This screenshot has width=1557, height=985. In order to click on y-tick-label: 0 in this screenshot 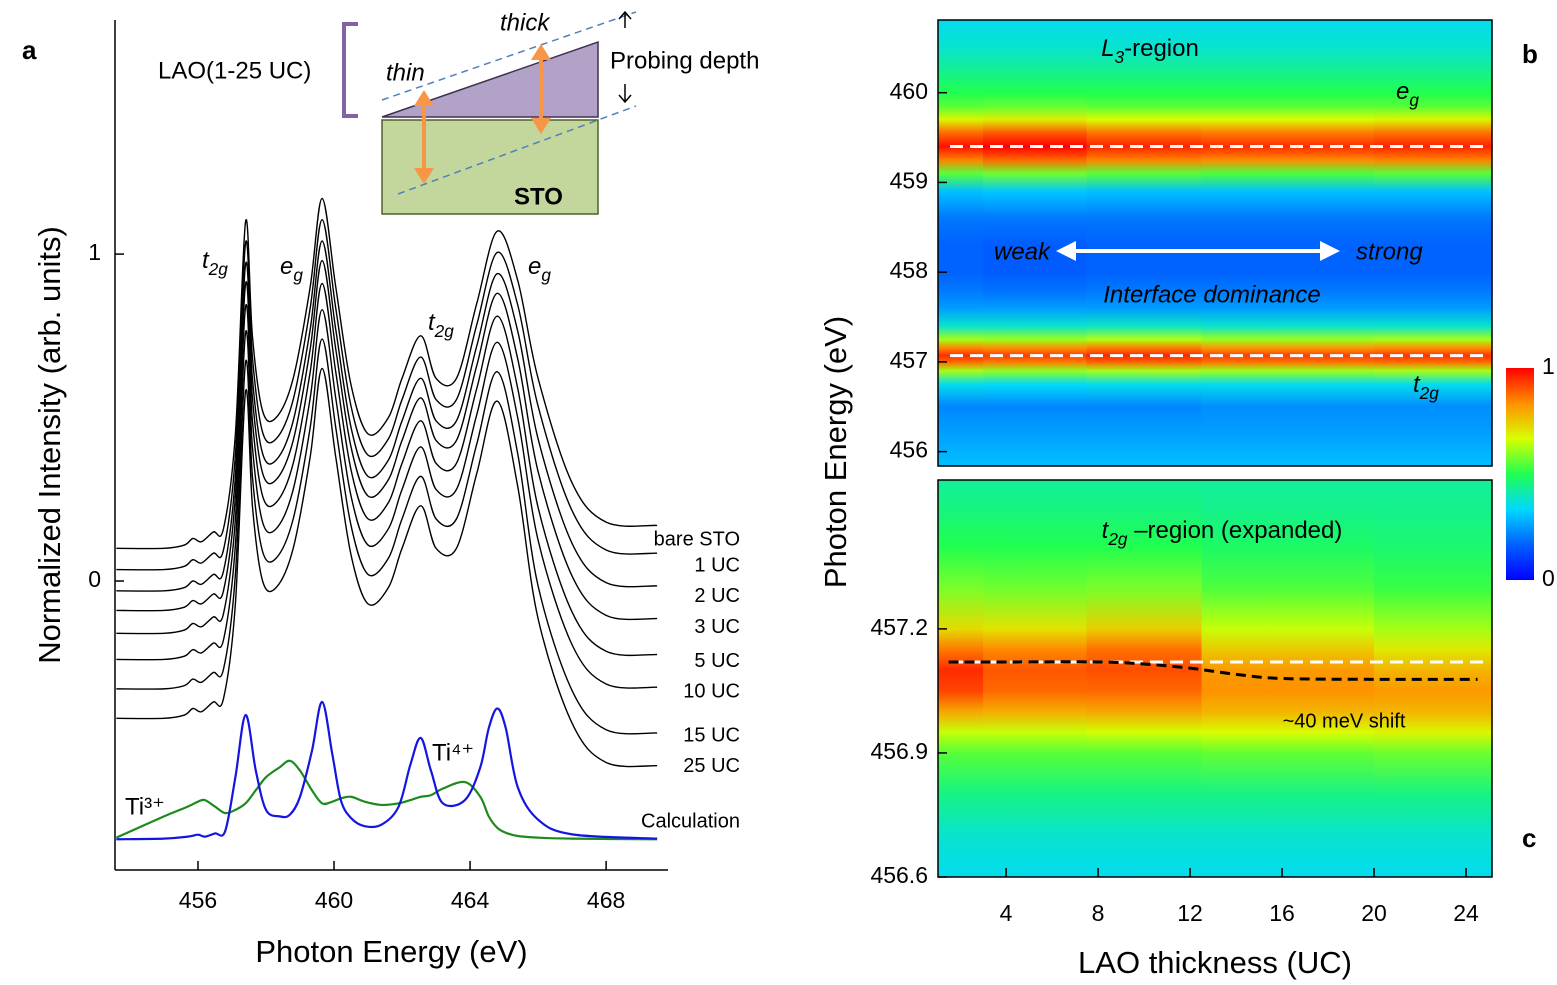, I will do `click(94, 579)`.